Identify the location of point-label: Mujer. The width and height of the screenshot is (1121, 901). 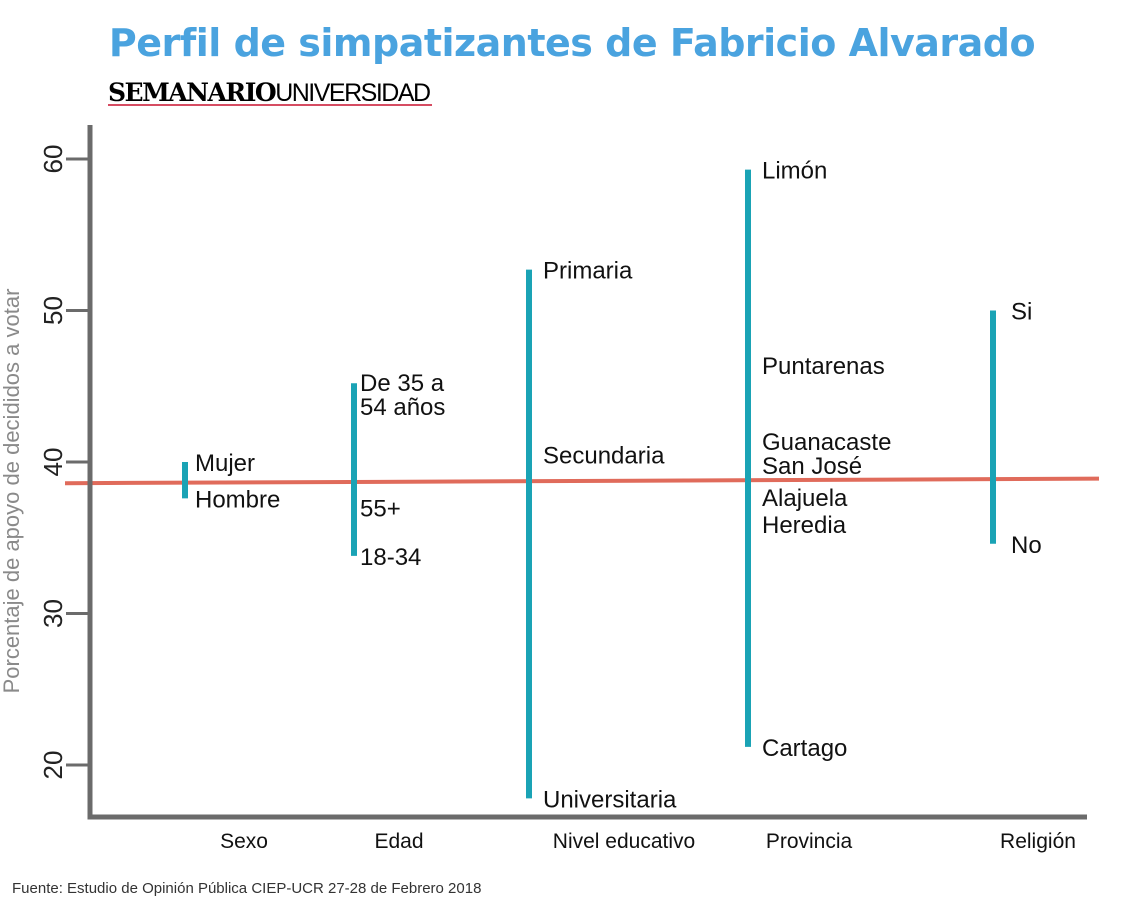
(225, 463).